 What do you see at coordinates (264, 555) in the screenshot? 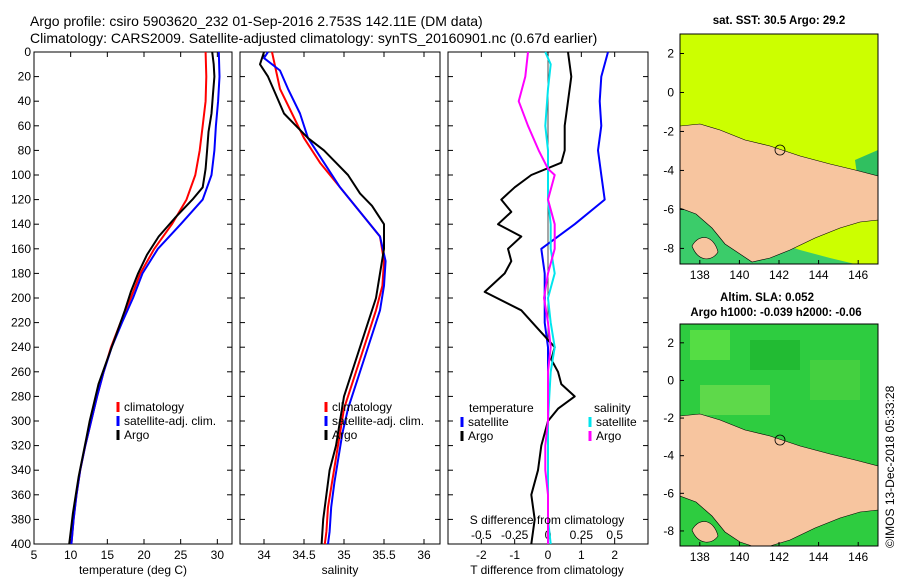
I see `x-tick-label: 34` at bounding box center [264, 555].